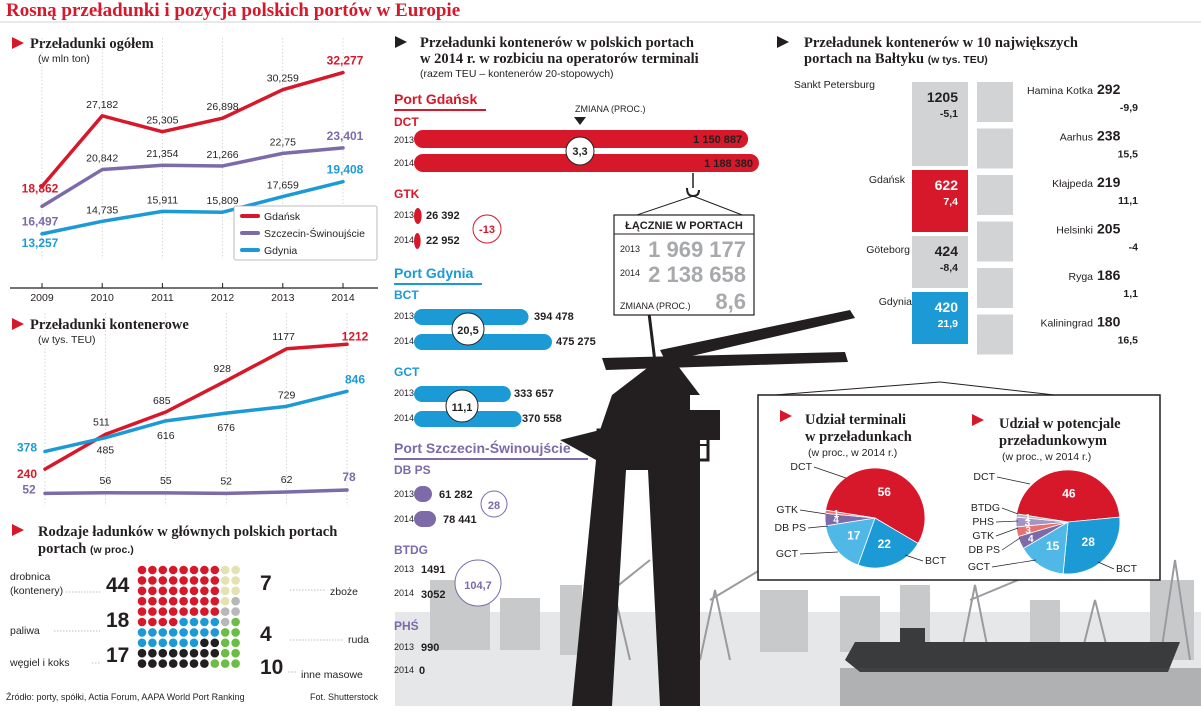 The width and height of the screenshot is (1201, 711). What do you see at coordinates (283, 79) in the screenshot?
I see `data-label: 30,259` at bounding box center [283, 79].